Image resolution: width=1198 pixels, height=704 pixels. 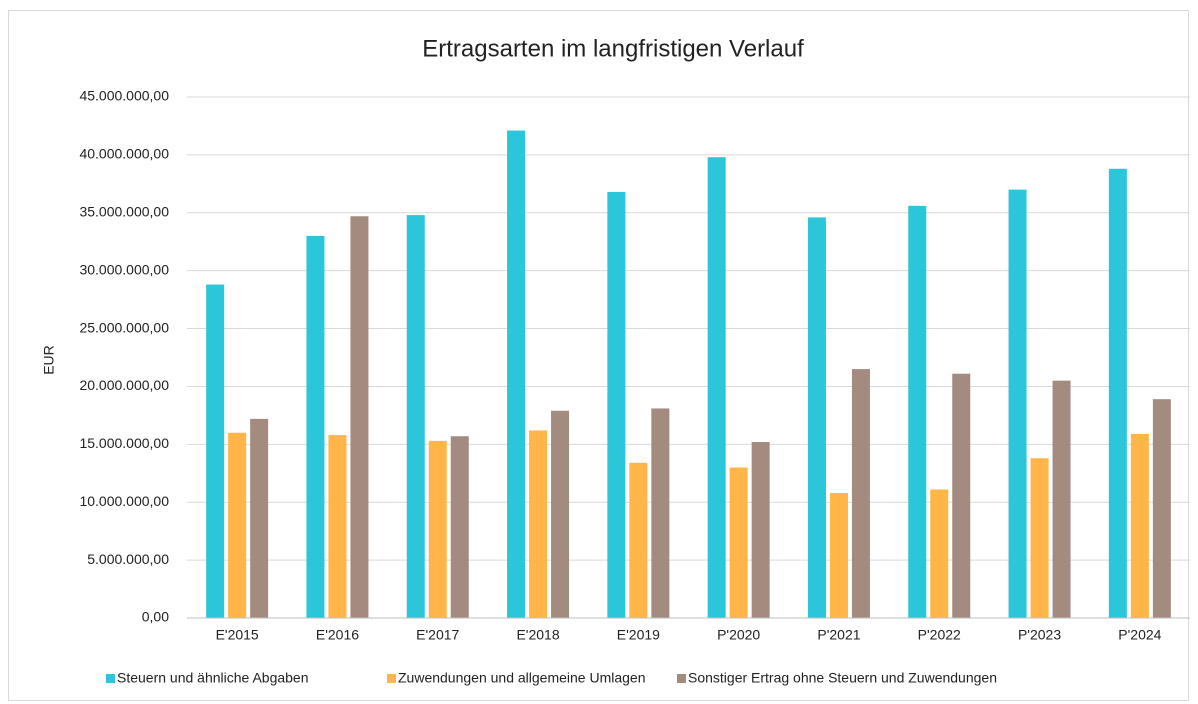 What do you see at coordinates (128, 559) in the screenshot?
I see `y-tick-label: 5.000.000,00` at bounding box center [128, 559].